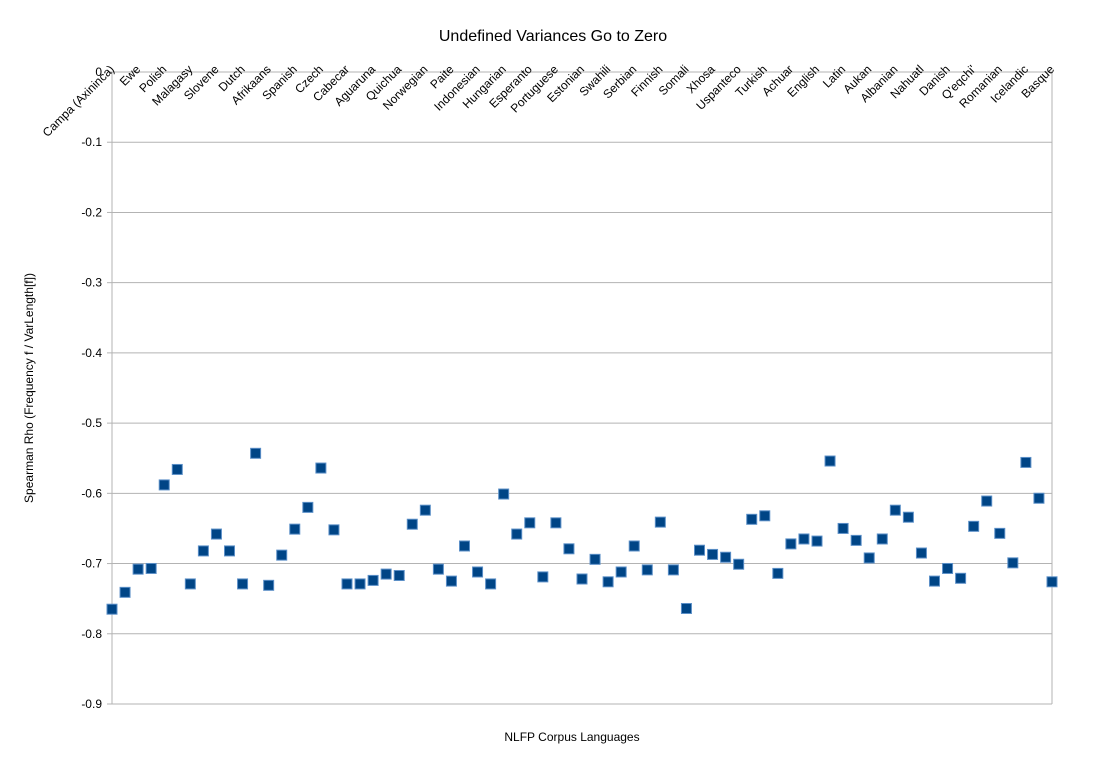  Describe the element at coordinates (98, 72) in the screenshot. I see `y-tick-label: 0` at that location.